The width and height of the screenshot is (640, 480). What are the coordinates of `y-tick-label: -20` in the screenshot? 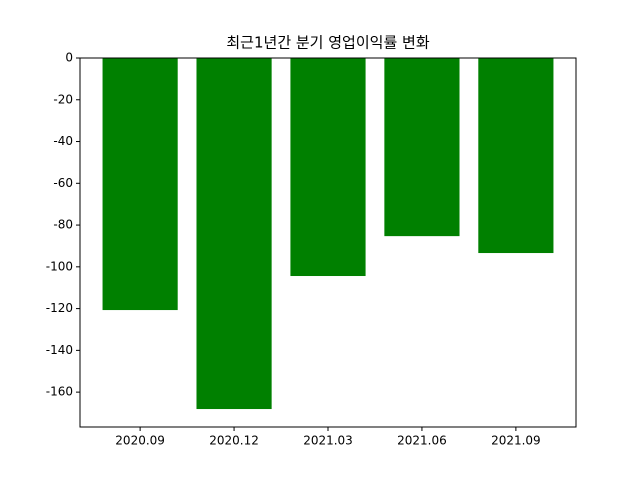 It's located at (63, 99).